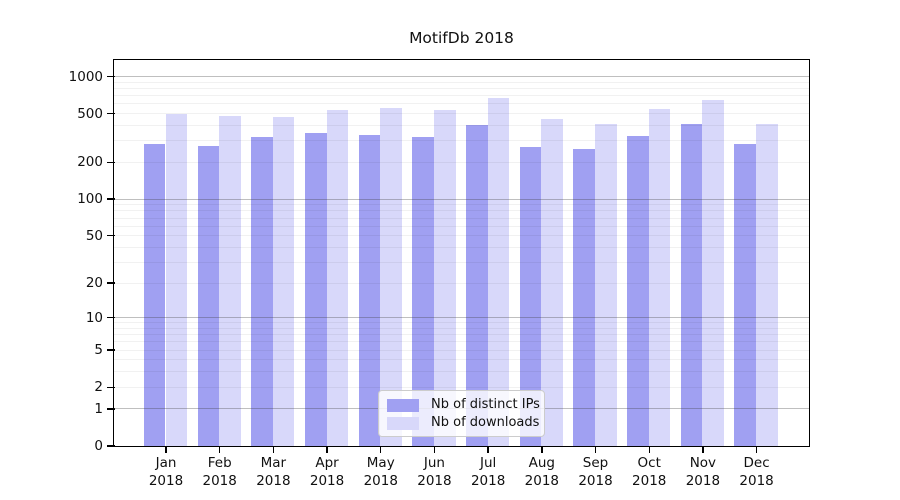 The width and height of the screenshot is (900, 500). What do you see at coordinates (98, 446) in the screenshot?
I see `y-tick-label: 0` at bounding box center [98, 446].